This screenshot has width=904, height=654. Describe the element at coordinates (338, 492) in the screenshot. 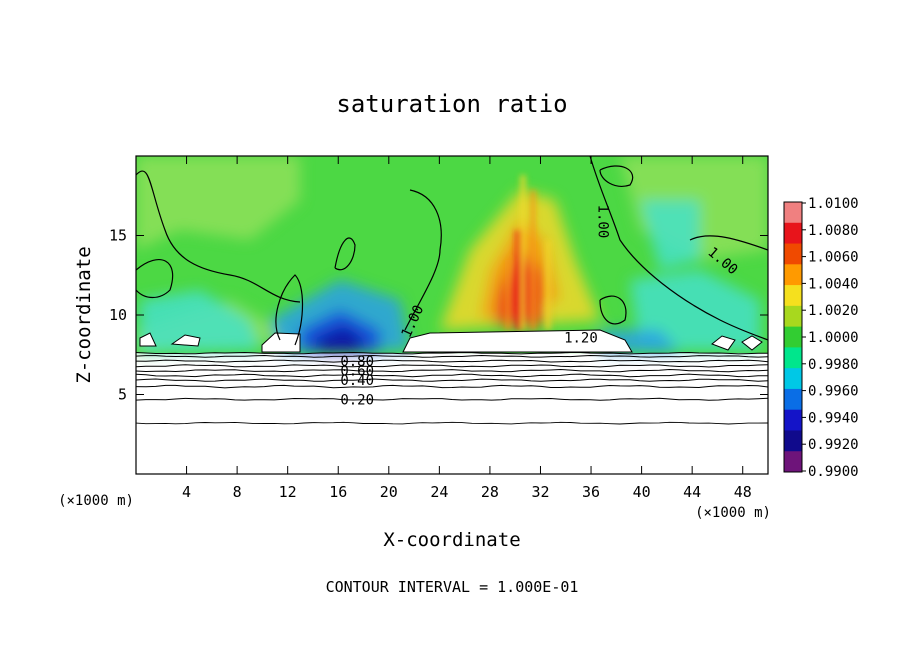

I see `x-tick-label: 16` at that location.